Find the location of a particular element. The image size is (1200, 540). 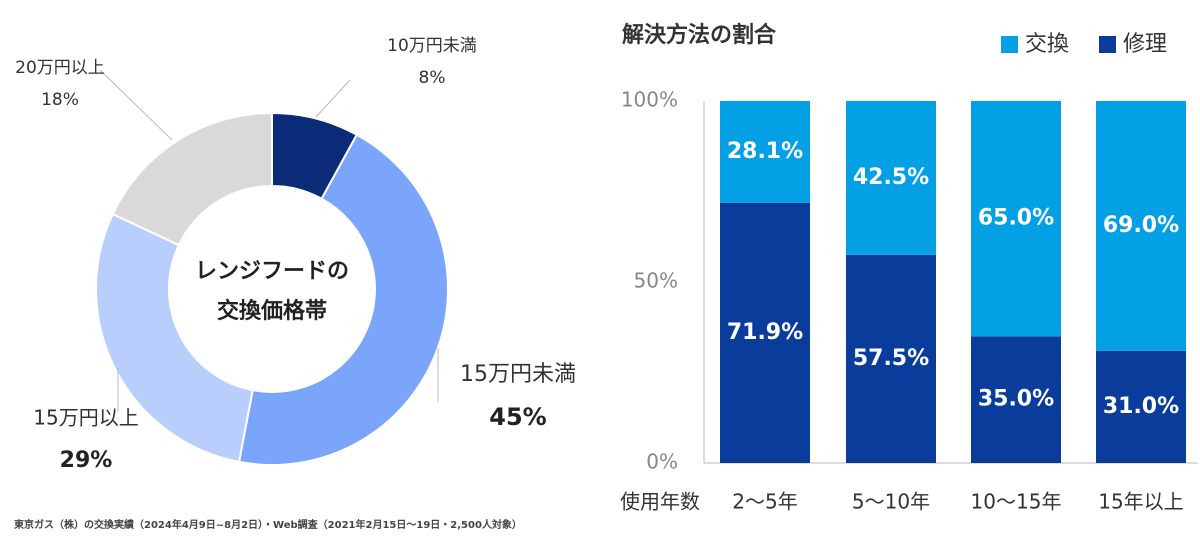

slice-label-lt10: 10万円未満 is located at coordinates (432, 46).